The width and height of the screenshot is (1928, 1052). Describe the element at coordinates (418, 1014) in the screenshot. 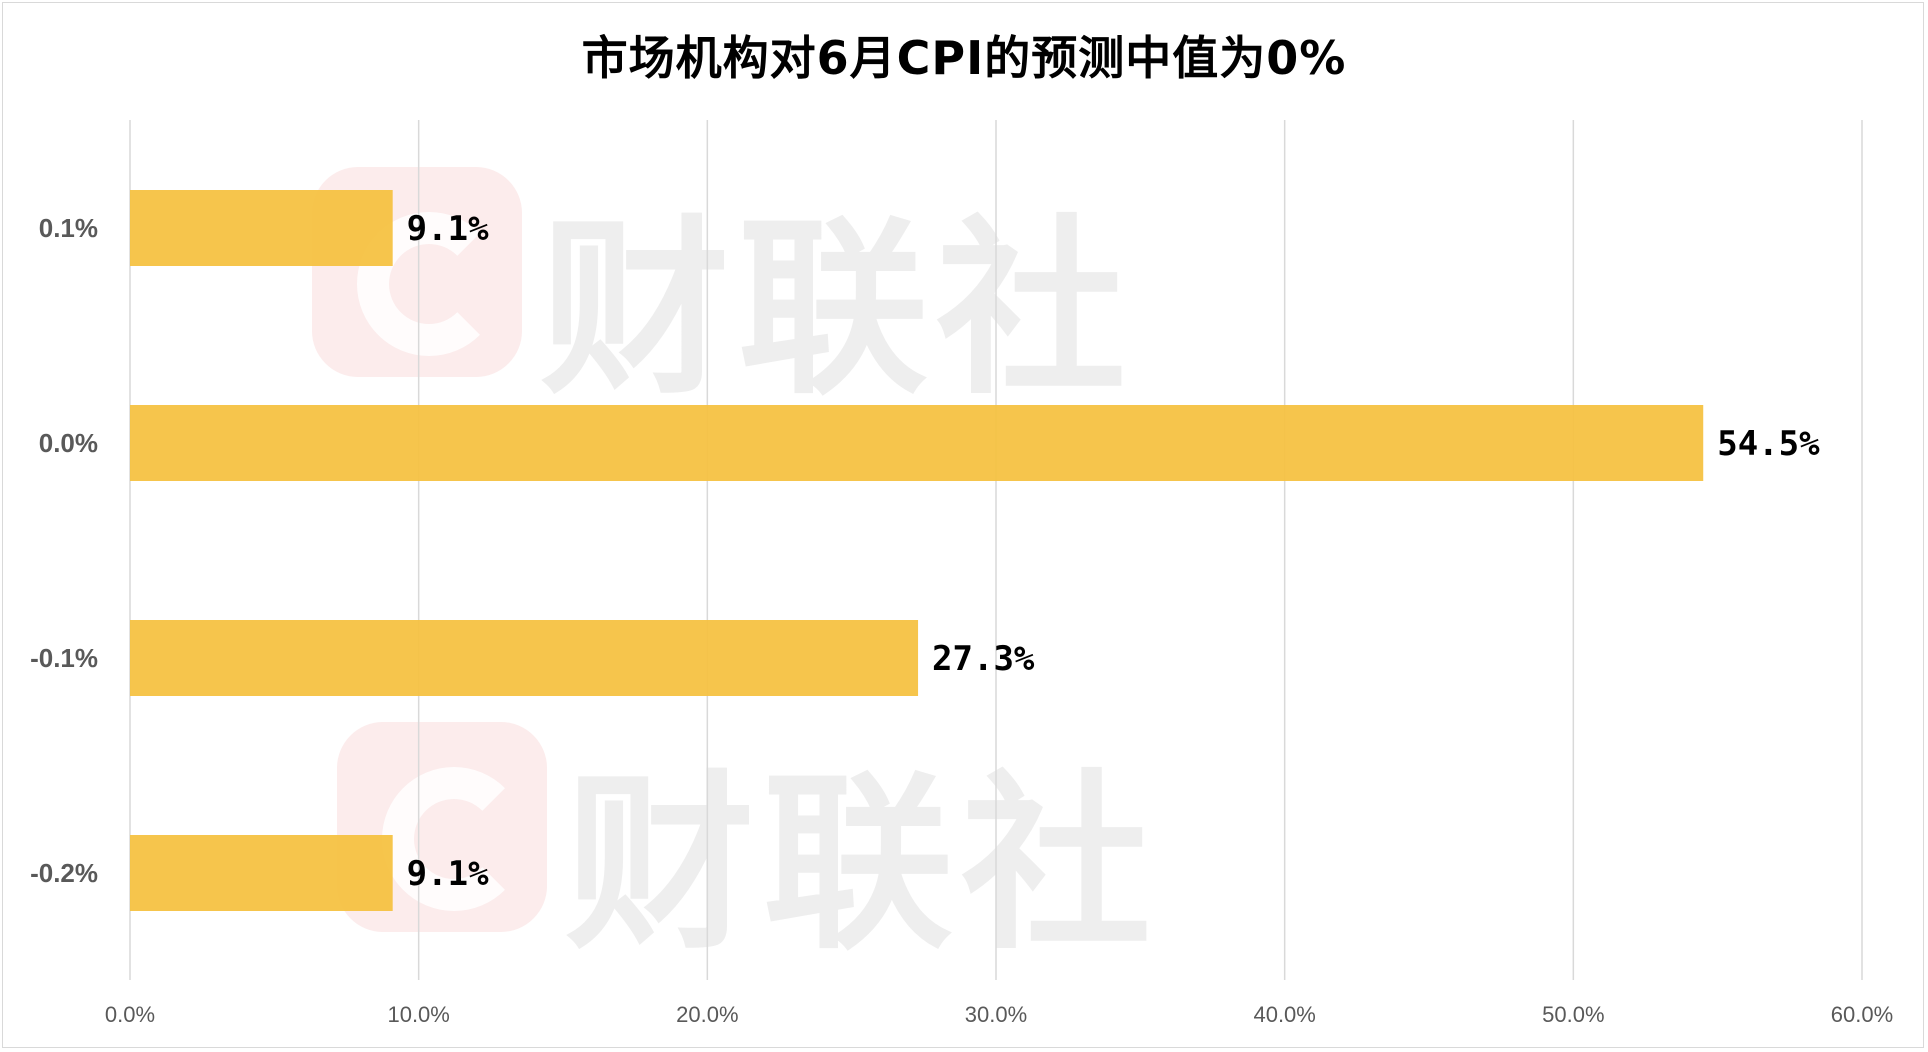

I see `x-tick-label: 10.0%` at that location.